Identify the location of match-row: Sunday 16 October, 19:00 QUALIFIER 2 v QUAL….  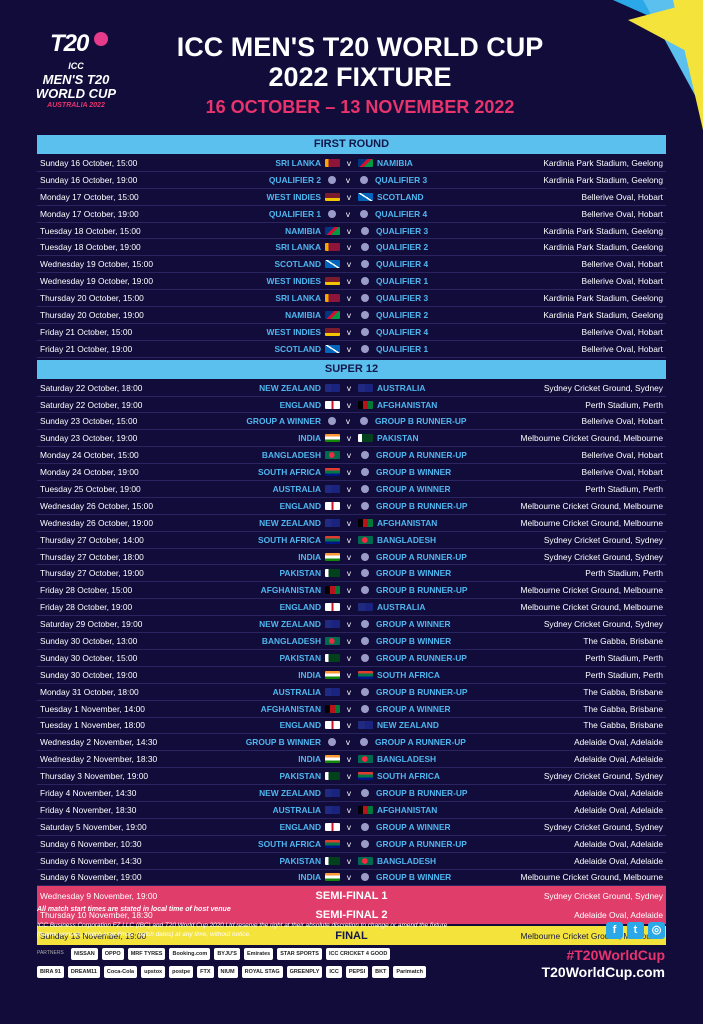
(351, 180).